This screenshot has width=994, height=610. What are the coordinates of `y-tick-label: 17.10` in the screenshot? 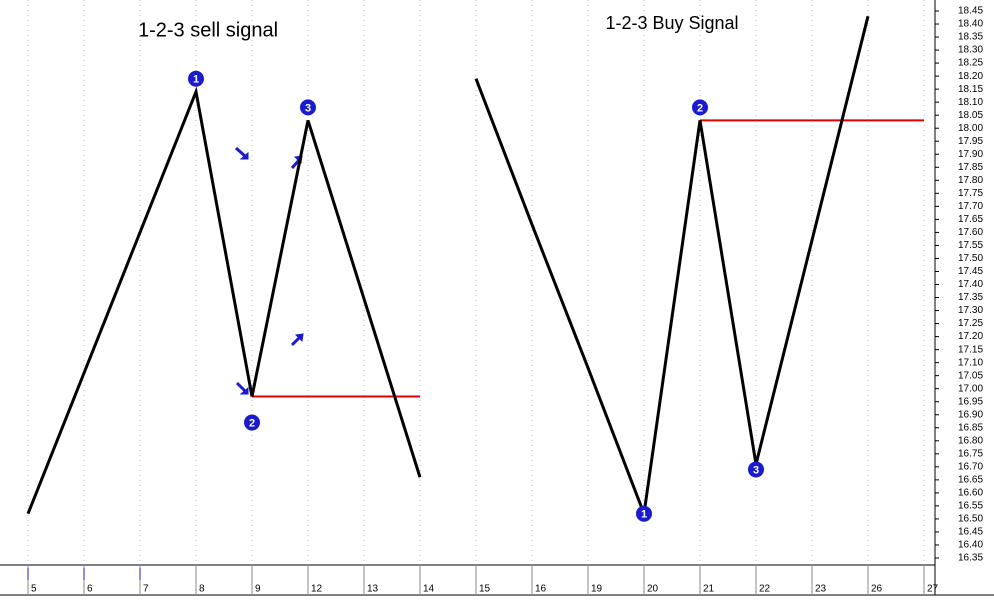 It's located at (970, 362).